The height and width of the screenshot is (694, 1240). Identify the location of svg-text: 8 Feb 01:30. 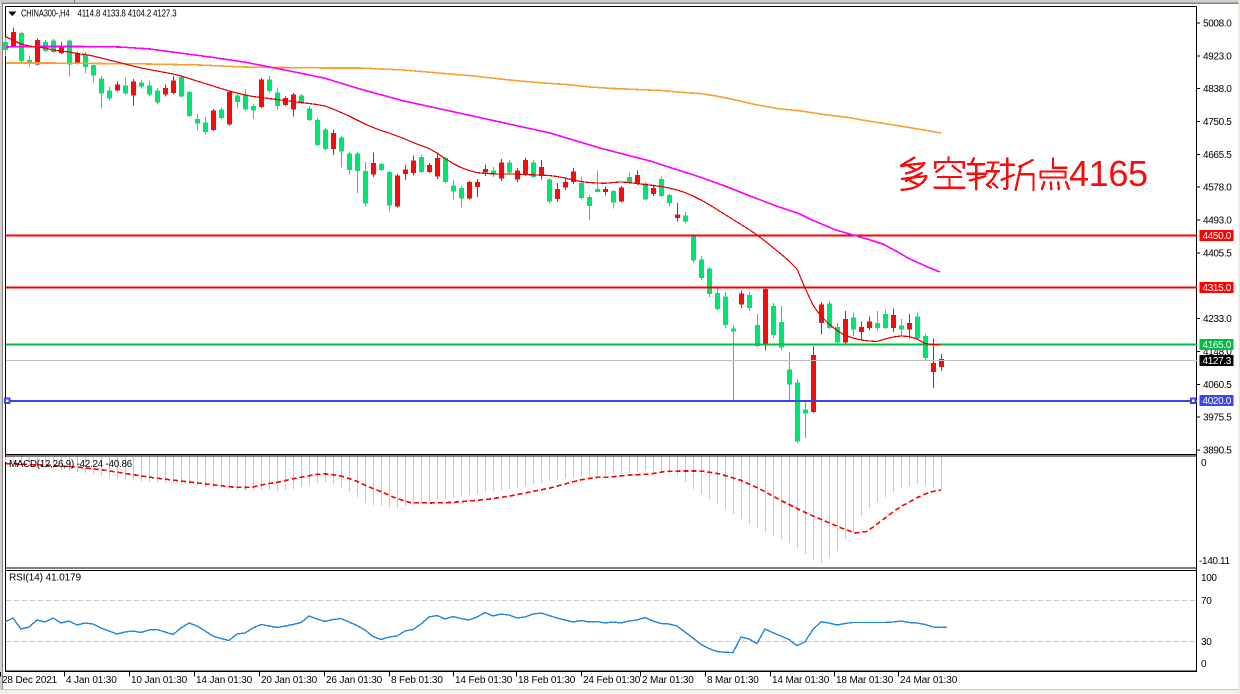
(417, 680).